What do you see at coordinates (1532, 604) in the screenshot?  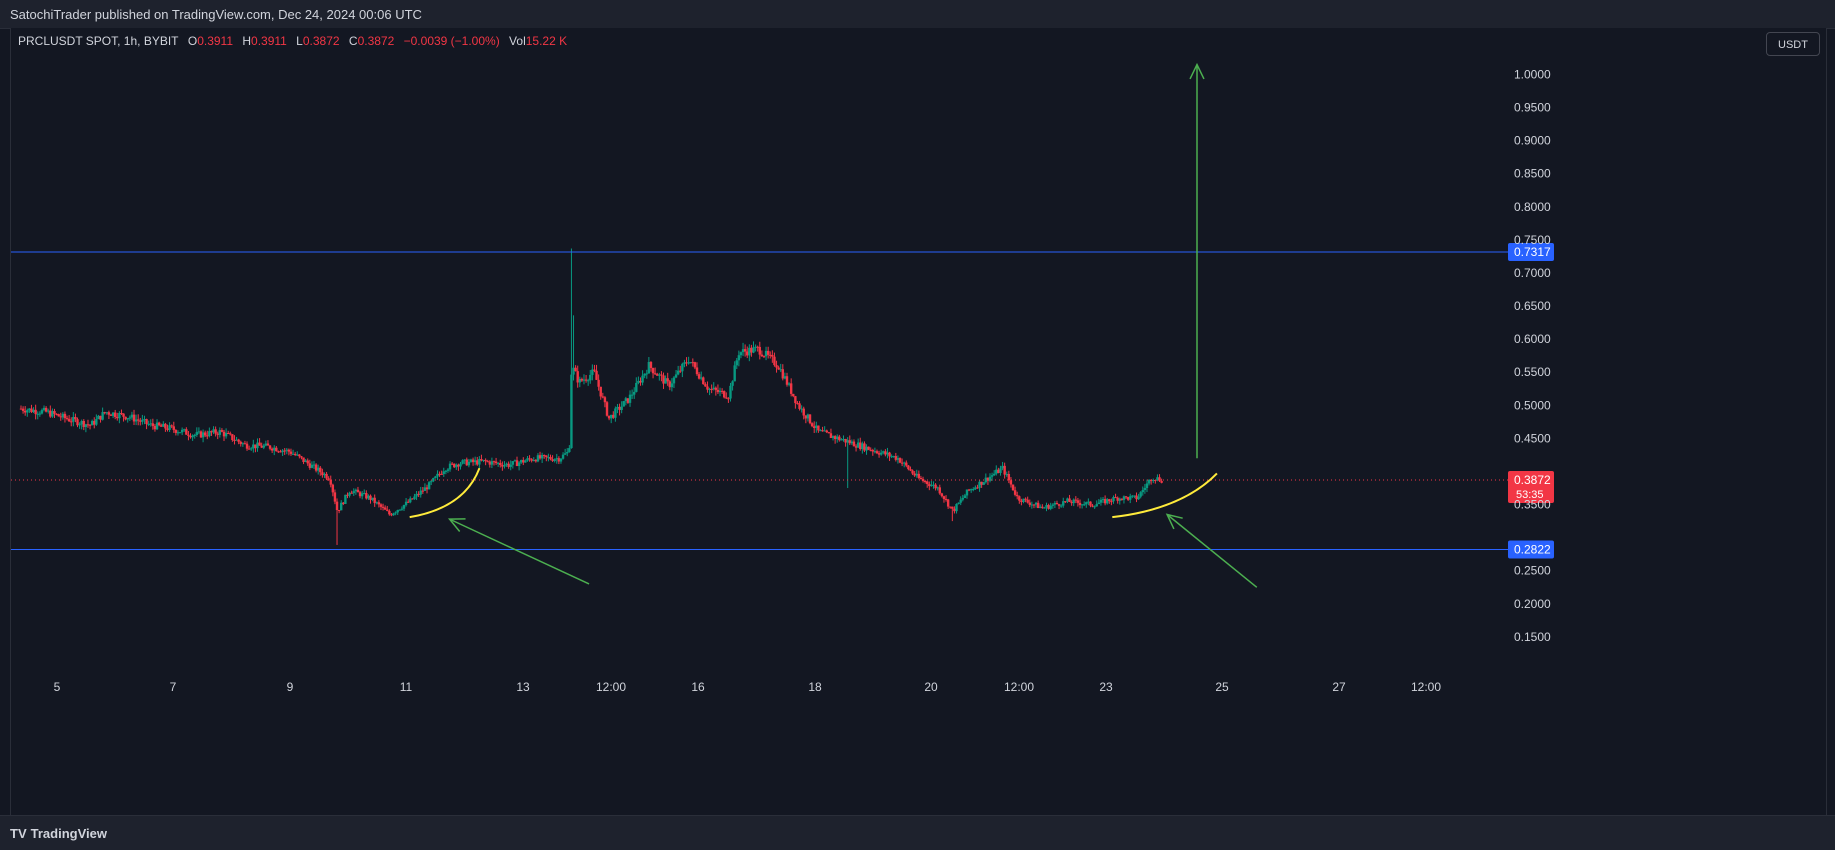 I see `price-tick-label: 0.2000` at bounding box center [1532, 604].